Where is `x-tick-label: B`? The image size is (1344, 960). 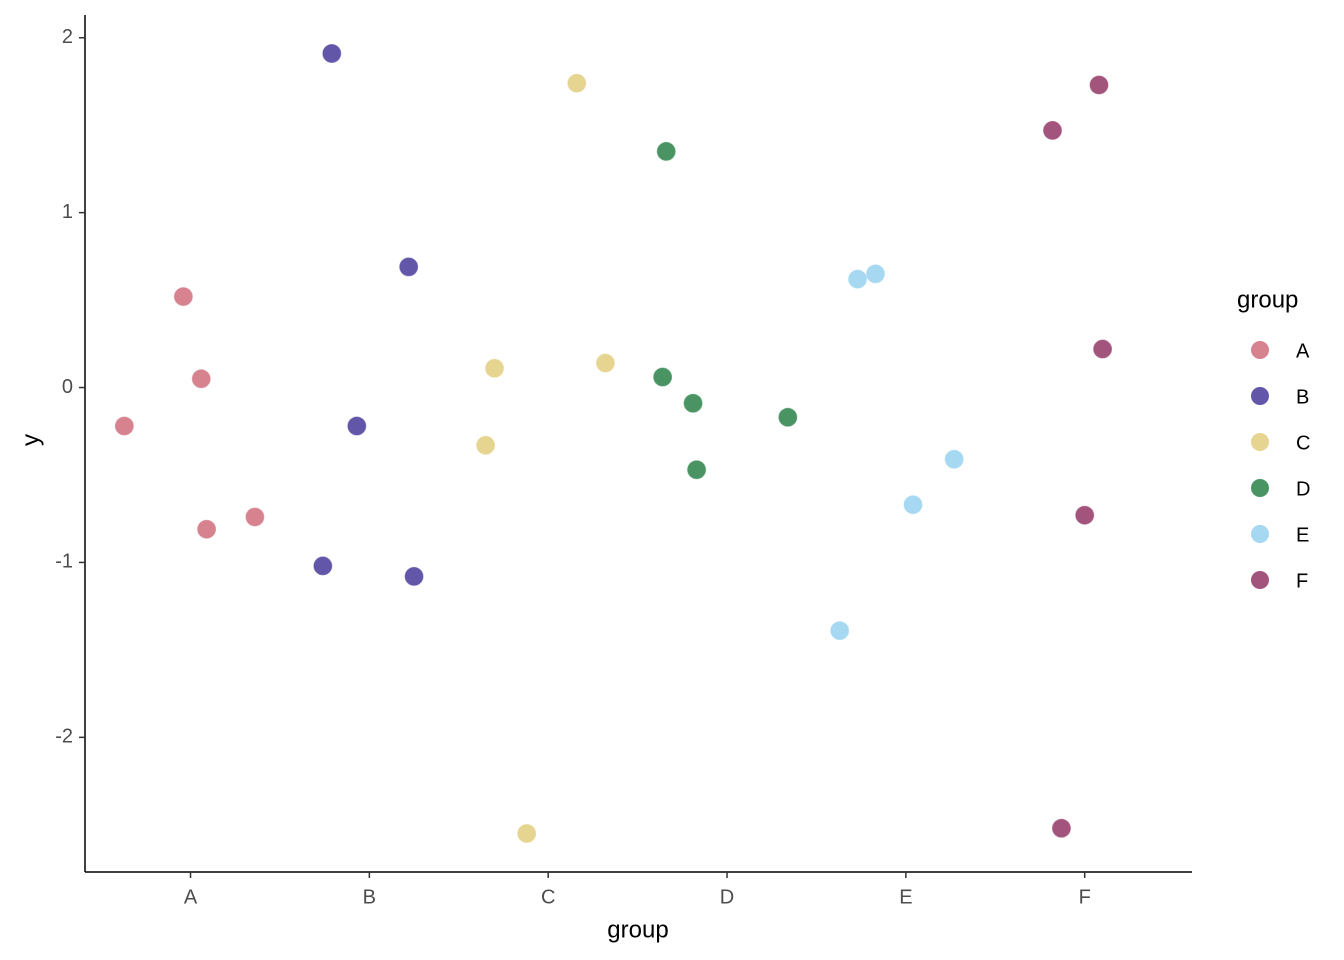 x-tick-label: B is located at coordinates (369, 897).